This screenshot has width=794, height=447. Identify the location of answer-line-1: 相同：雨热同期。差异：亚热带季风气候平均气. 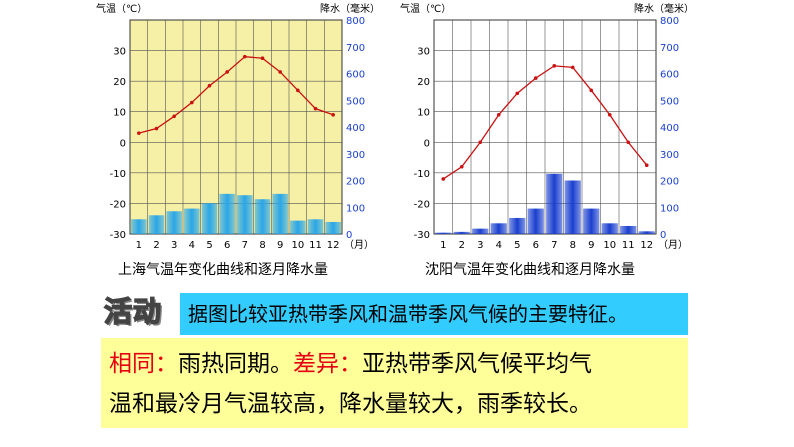
(394, 364).